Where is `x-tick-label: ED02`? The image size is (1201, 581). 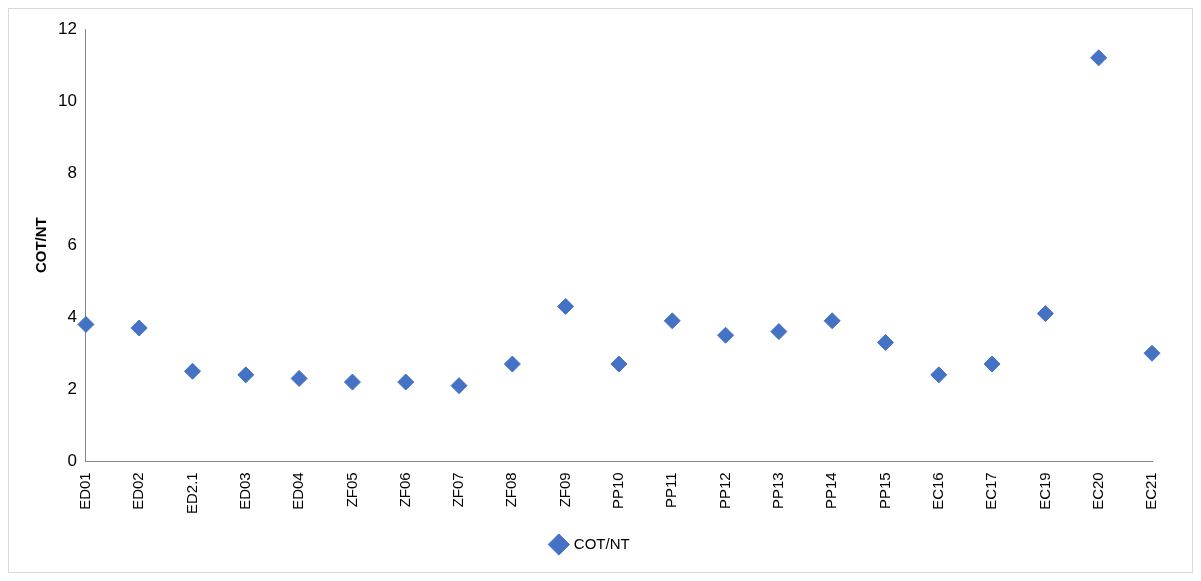 x-tick-label: ED02 is located at coordinates (138, 491).